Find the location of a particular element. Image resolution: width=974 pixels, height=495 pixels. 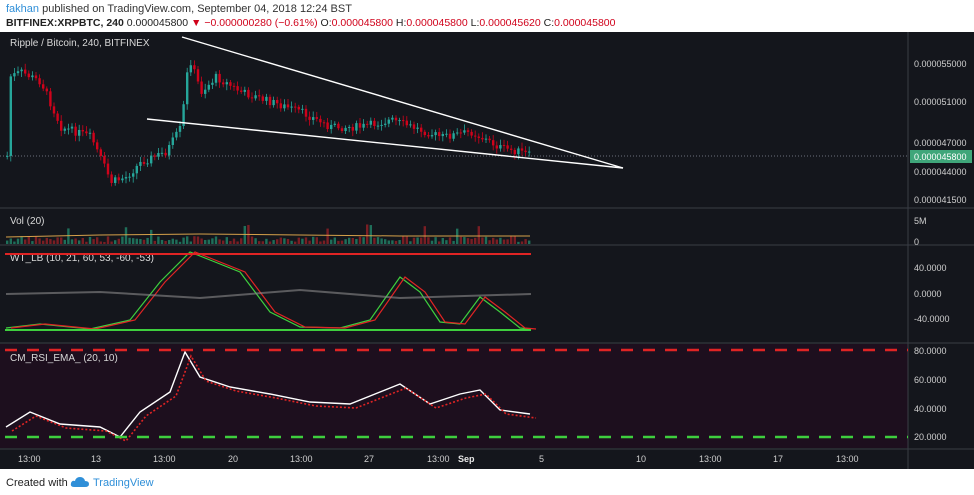

time-label: 20 is located at coordinates (233, 459).